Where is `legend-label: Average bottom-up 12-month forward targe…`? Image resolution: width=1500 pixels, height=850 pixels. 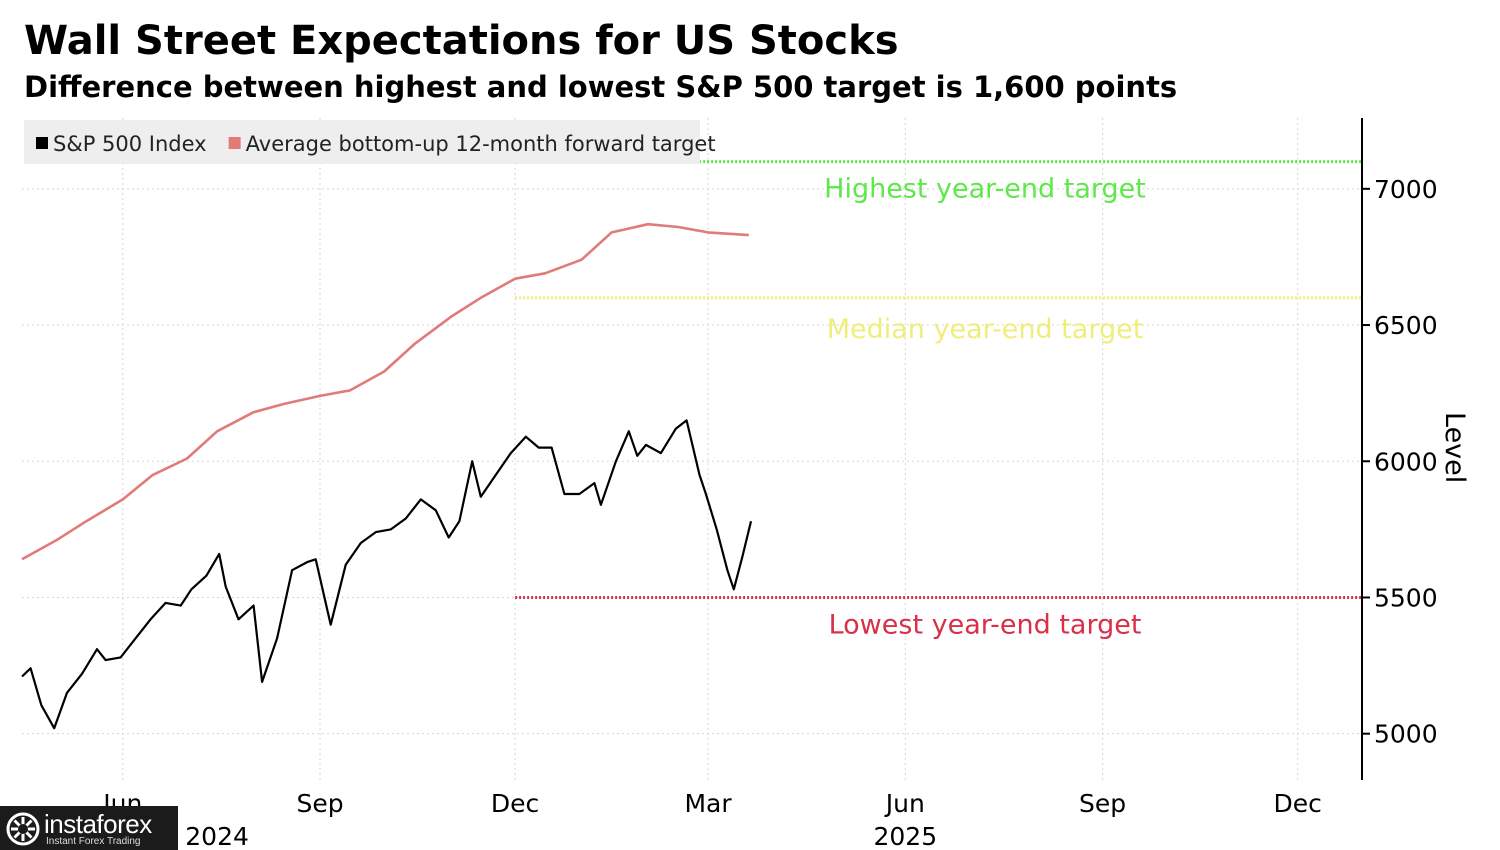
legend-label: Average bottom-up 12-month forward targe… is located at coordinates (481, 144).